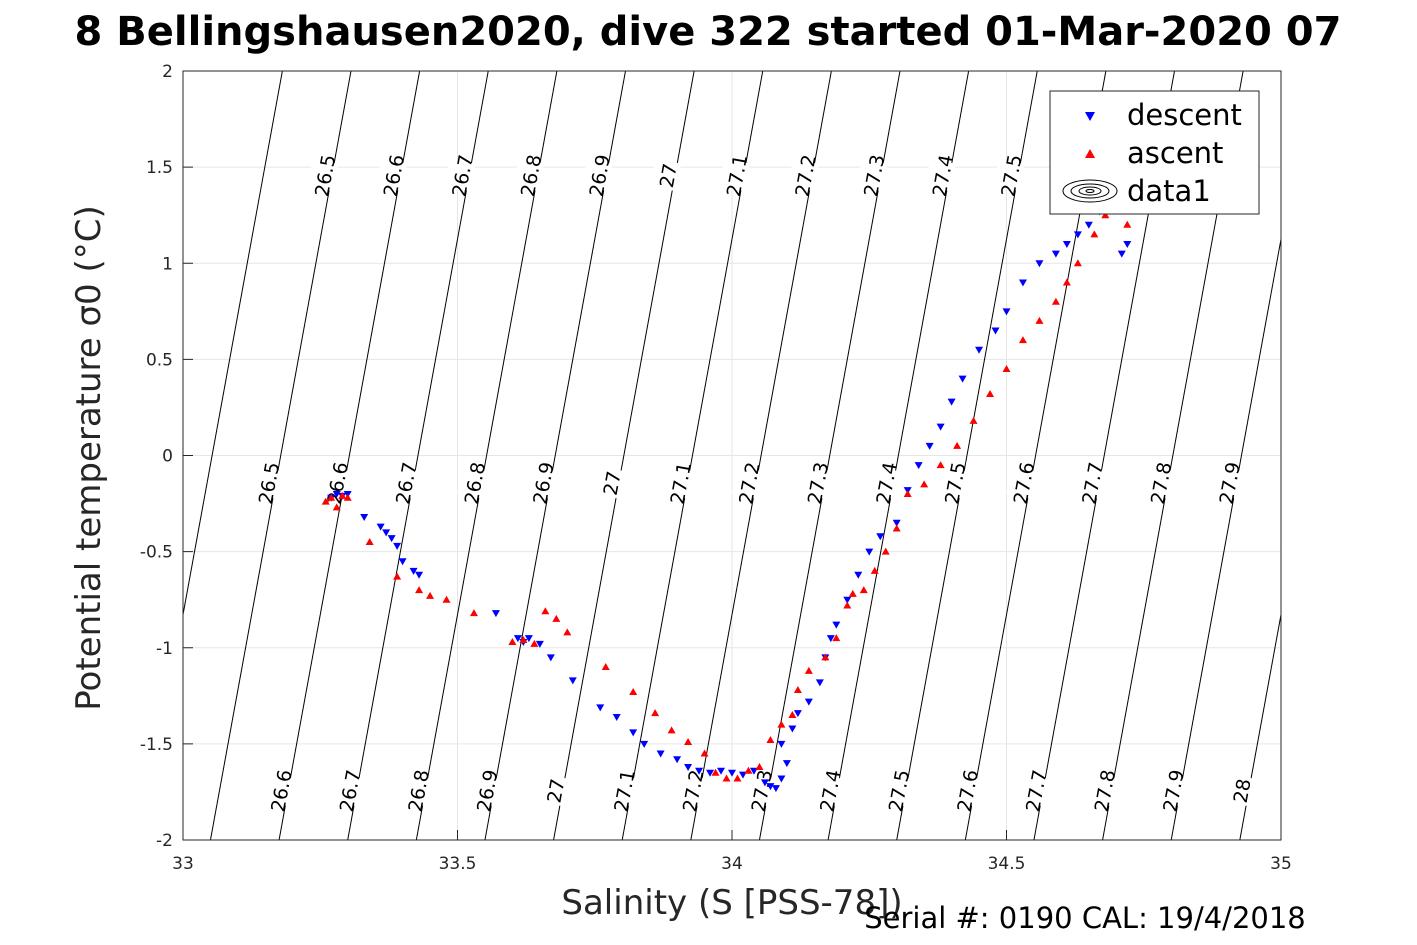  I want to click on y-tick-label: 0, so click(167, 457).